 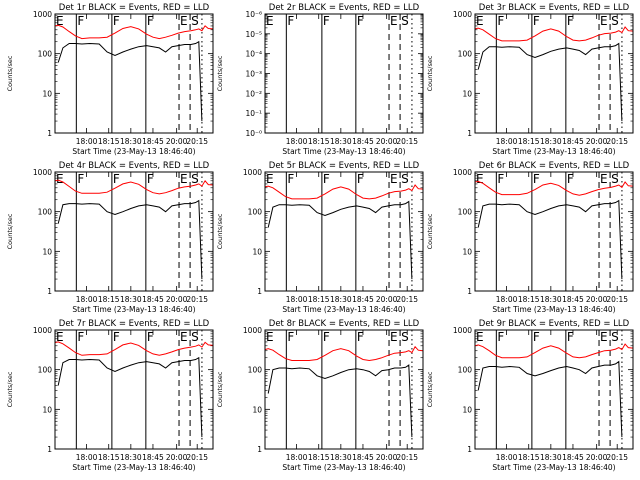 I want to click on y-tick-label: 10⁻³, so click(x=253, y=74).